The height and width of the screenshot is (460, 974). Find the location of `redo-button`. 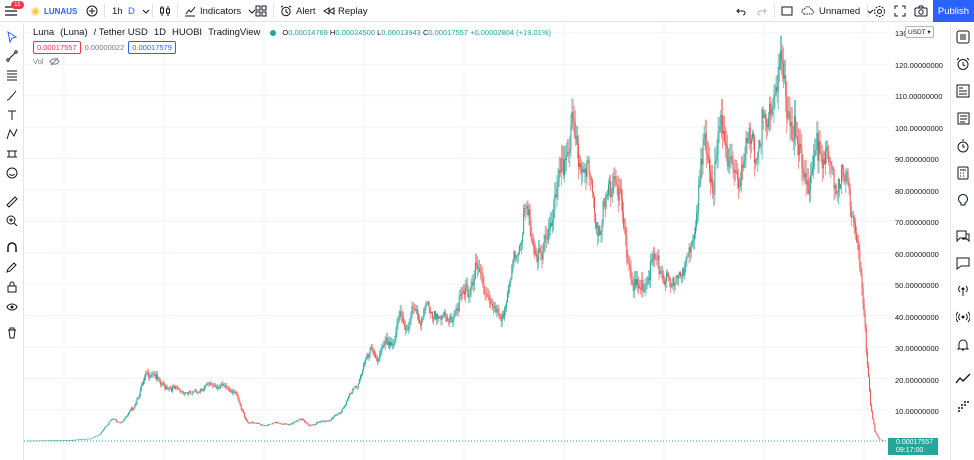

redo-button is located at coordinates (762, 11).